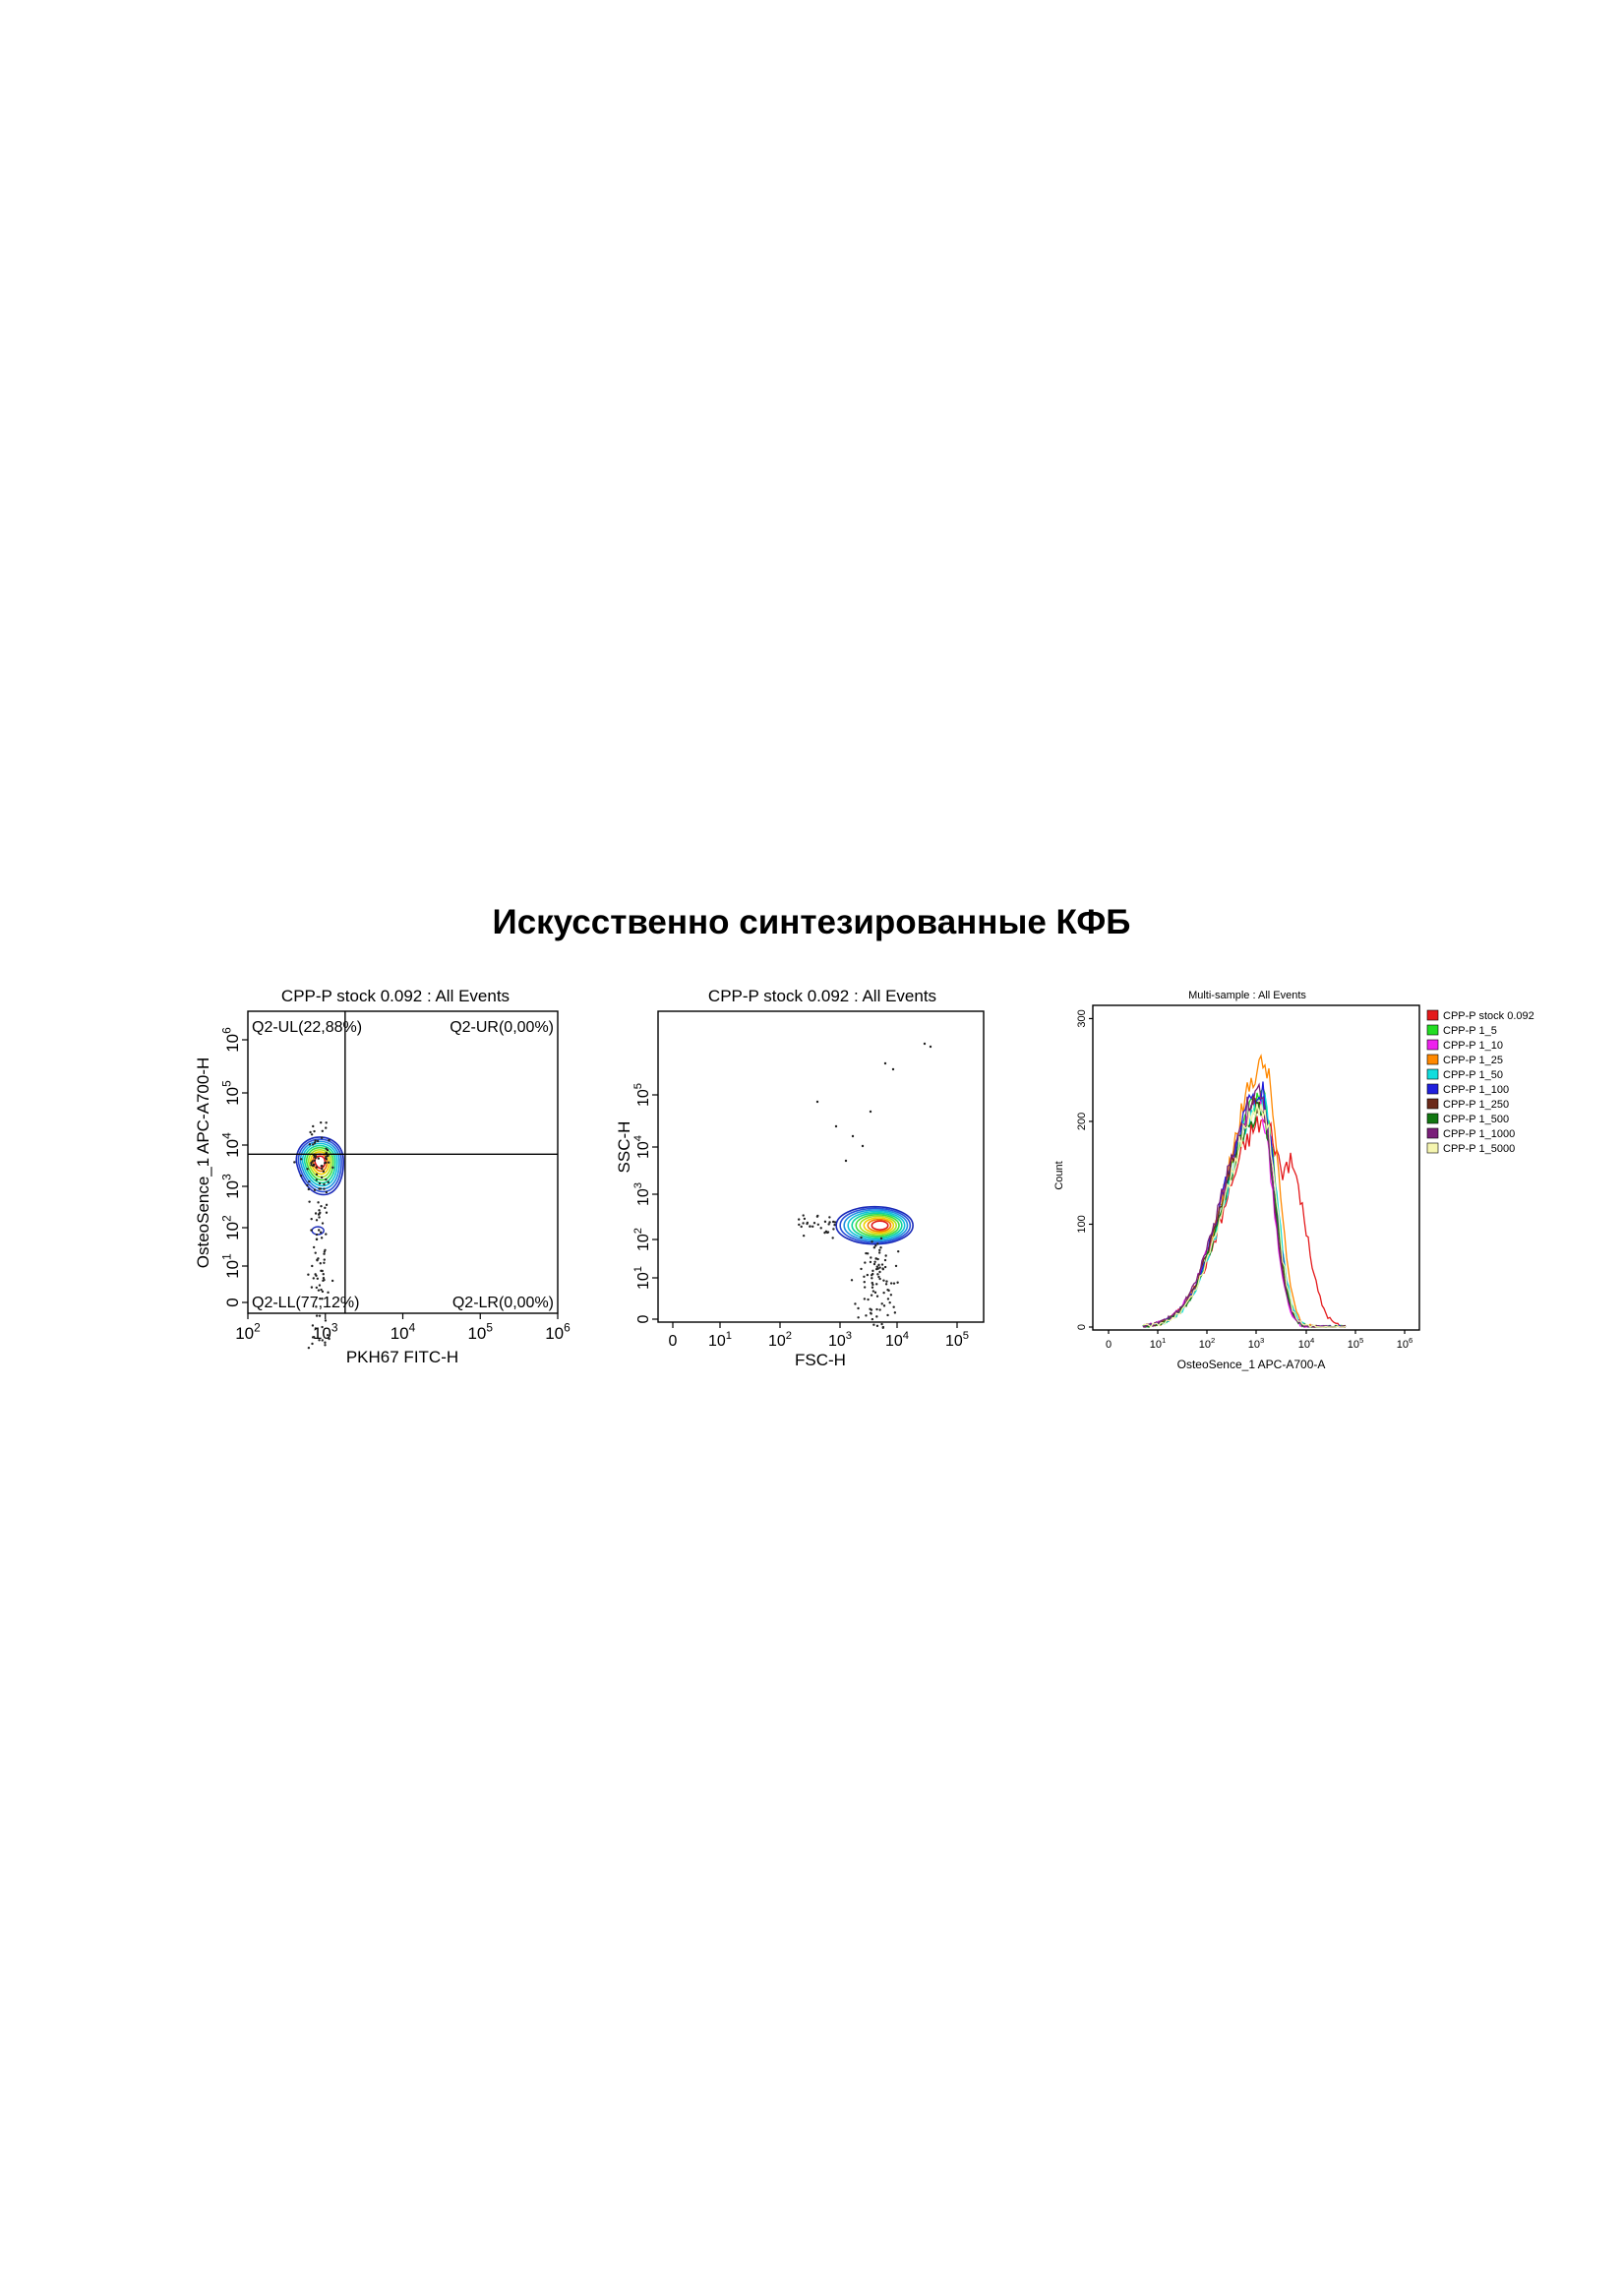  What do you see at coordinates (822, 996) in the screenshot?
I see `plot2-title: CPP-P stock 0.092 : All Events` at bounding box center [822, 996].